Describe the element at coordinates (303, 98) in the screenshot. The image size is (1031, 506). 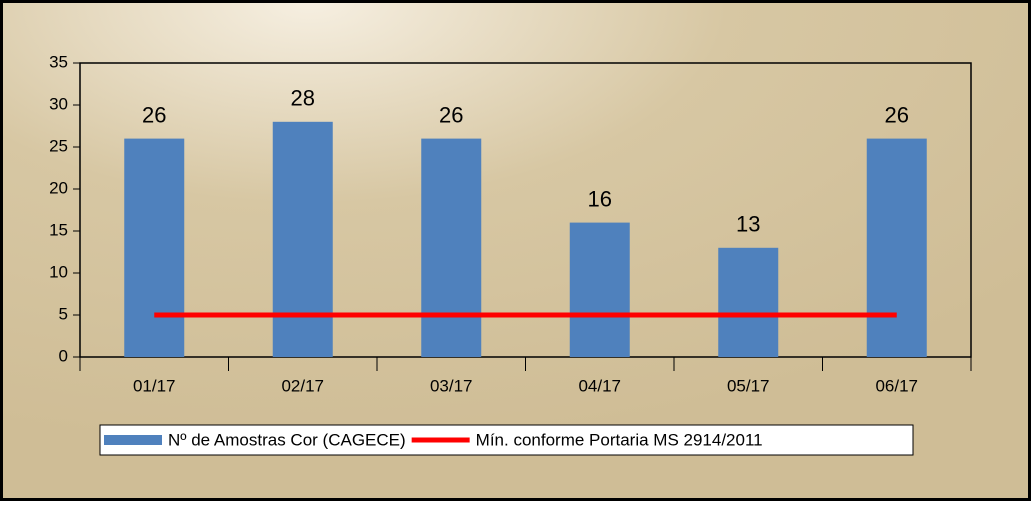
I see `data-label: 28` at that location.